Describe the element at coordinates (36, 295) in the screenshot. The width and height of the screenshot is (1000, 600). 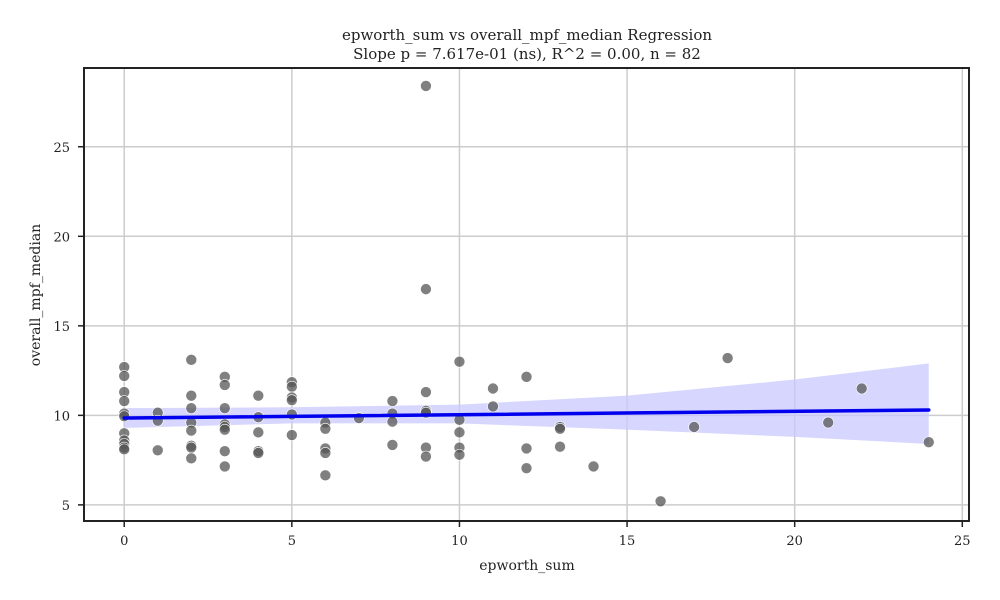
I see `y-axis-label: overall_mpf_median` at that location.